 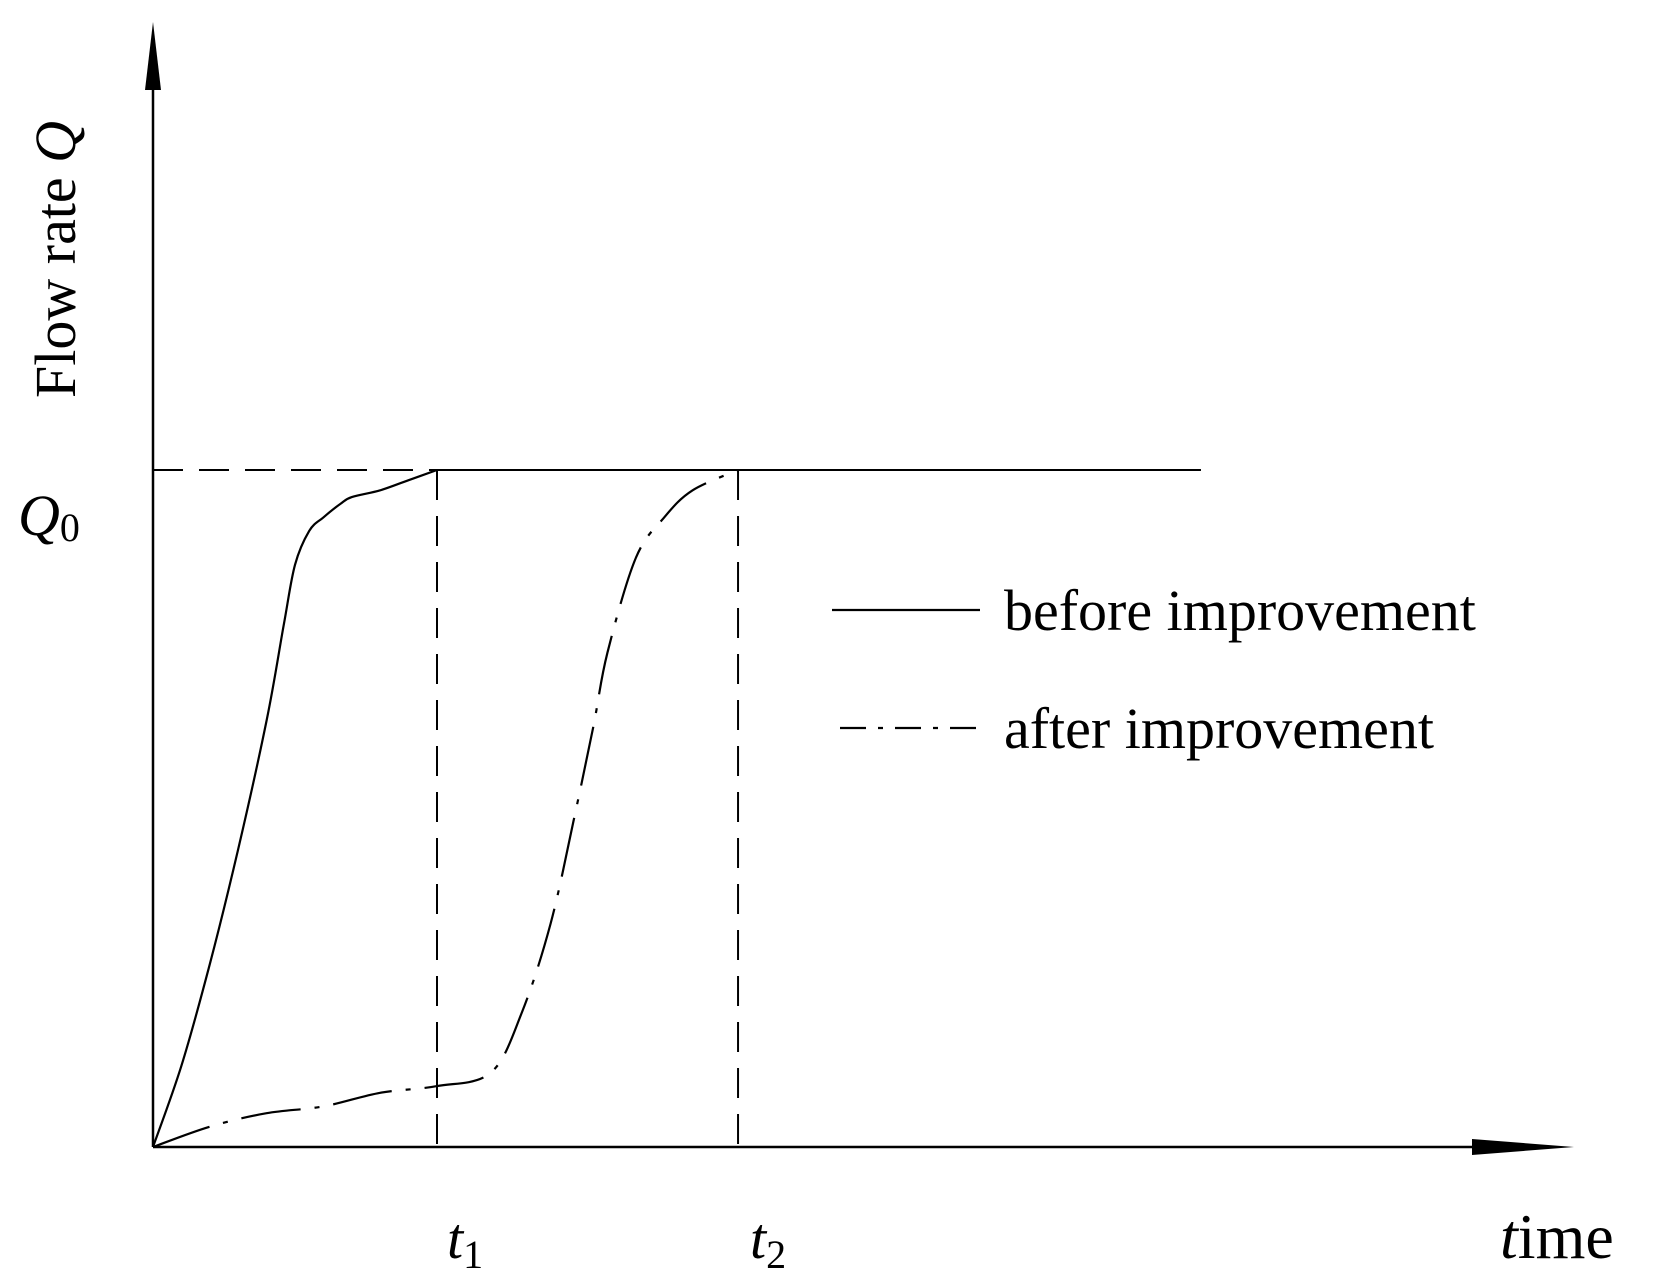 What do you see at coordinates (55, 142) in the screenshot?
I see `y-axis-label-symbol: Q` at bounding box center [55, 142].